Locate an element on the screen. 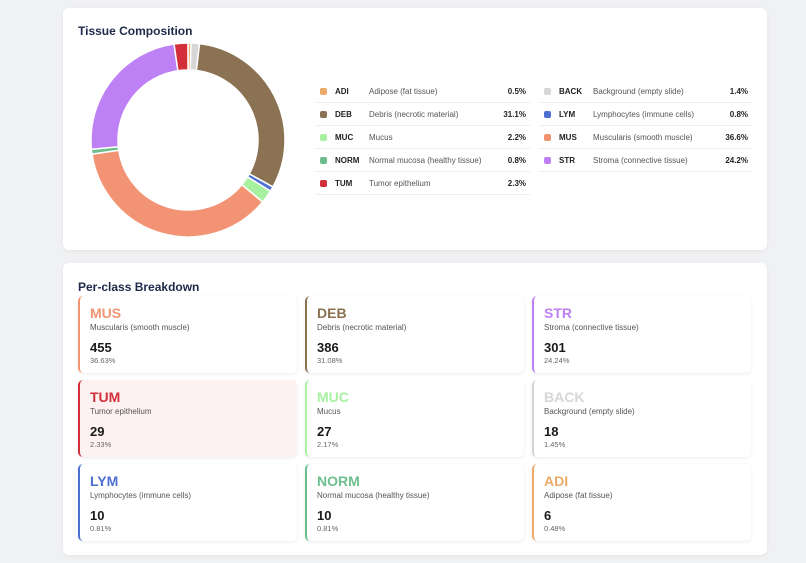 This screenshot has width=806, height=563. legend-description: Adipose (fat tissue) is located at coordinates (403, 91).